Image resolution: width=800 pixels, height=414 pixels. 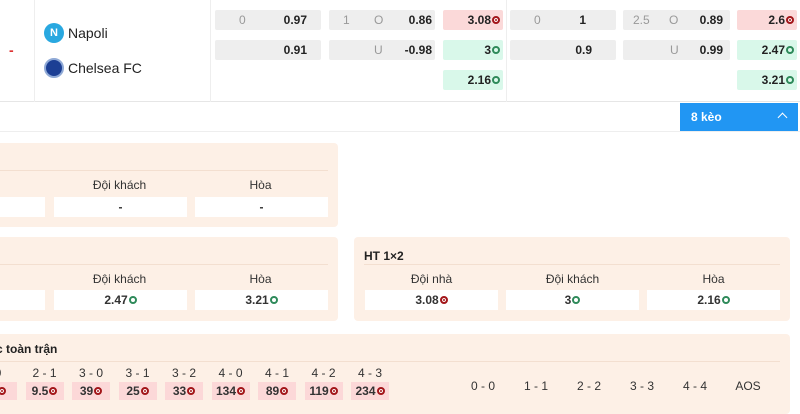 What do you see at coordinates (268, 50) in the screenshot?
I see `ft-handicap-away: 0.91` at bounding box center [268, 50].